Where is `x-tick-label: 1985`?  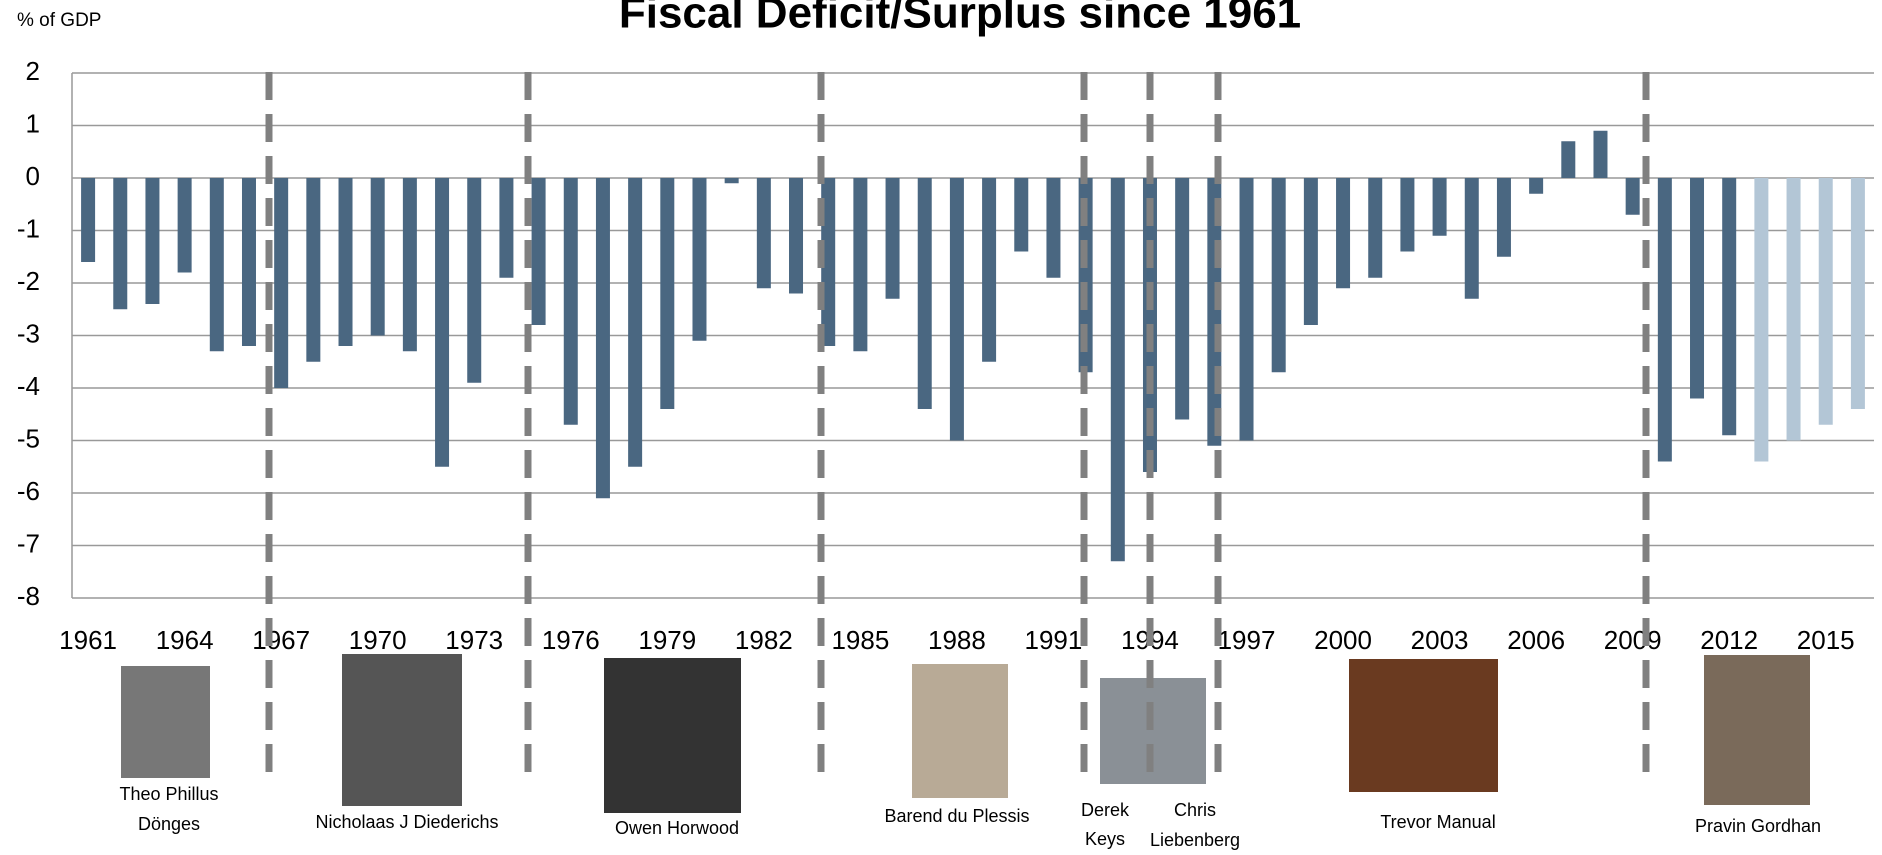 x-tick-label: 1985 is located at coordinates (860, 640).